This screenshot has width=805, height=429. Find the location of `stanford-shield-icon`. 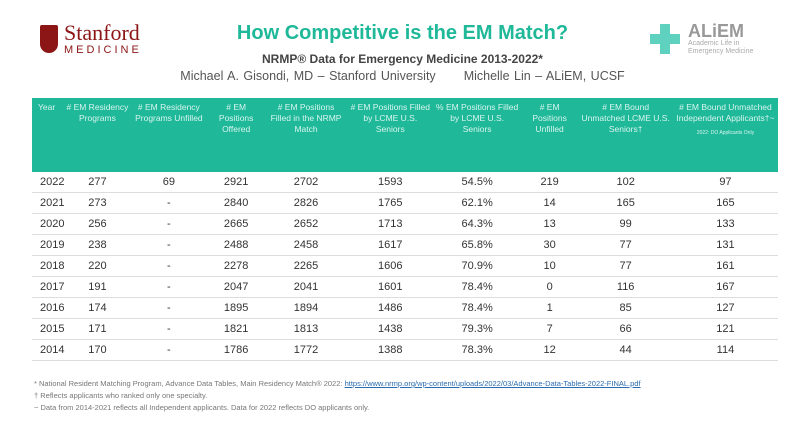

stanford-shield-icon is located at coordinates (49, 39).